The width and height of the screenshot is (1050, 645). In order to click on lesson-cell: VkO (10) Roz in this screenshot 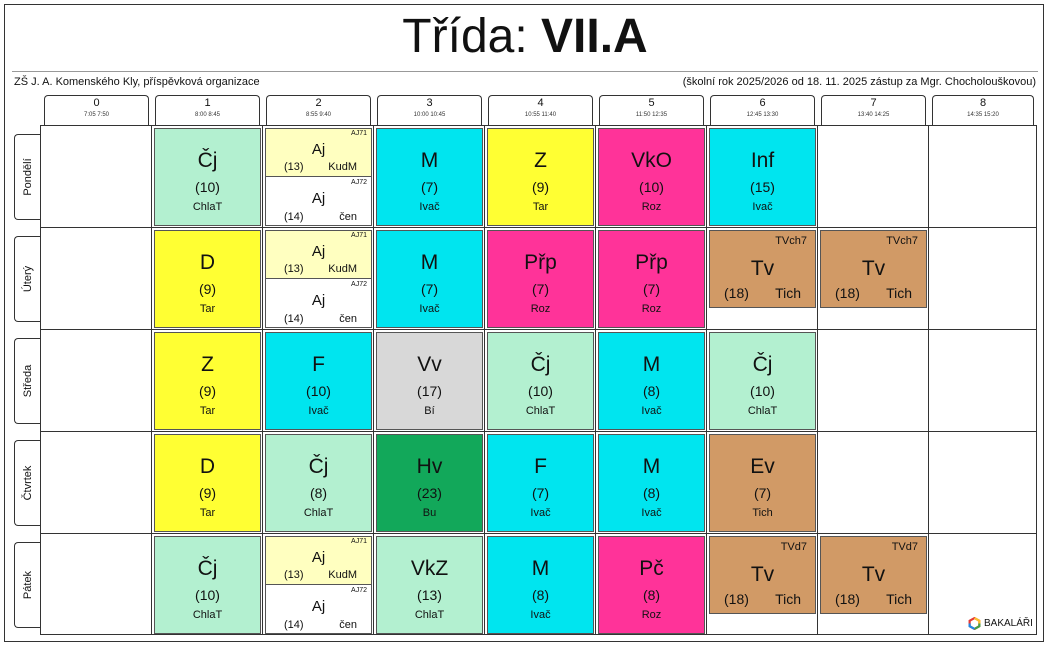, I will do `click(651, 177)`.